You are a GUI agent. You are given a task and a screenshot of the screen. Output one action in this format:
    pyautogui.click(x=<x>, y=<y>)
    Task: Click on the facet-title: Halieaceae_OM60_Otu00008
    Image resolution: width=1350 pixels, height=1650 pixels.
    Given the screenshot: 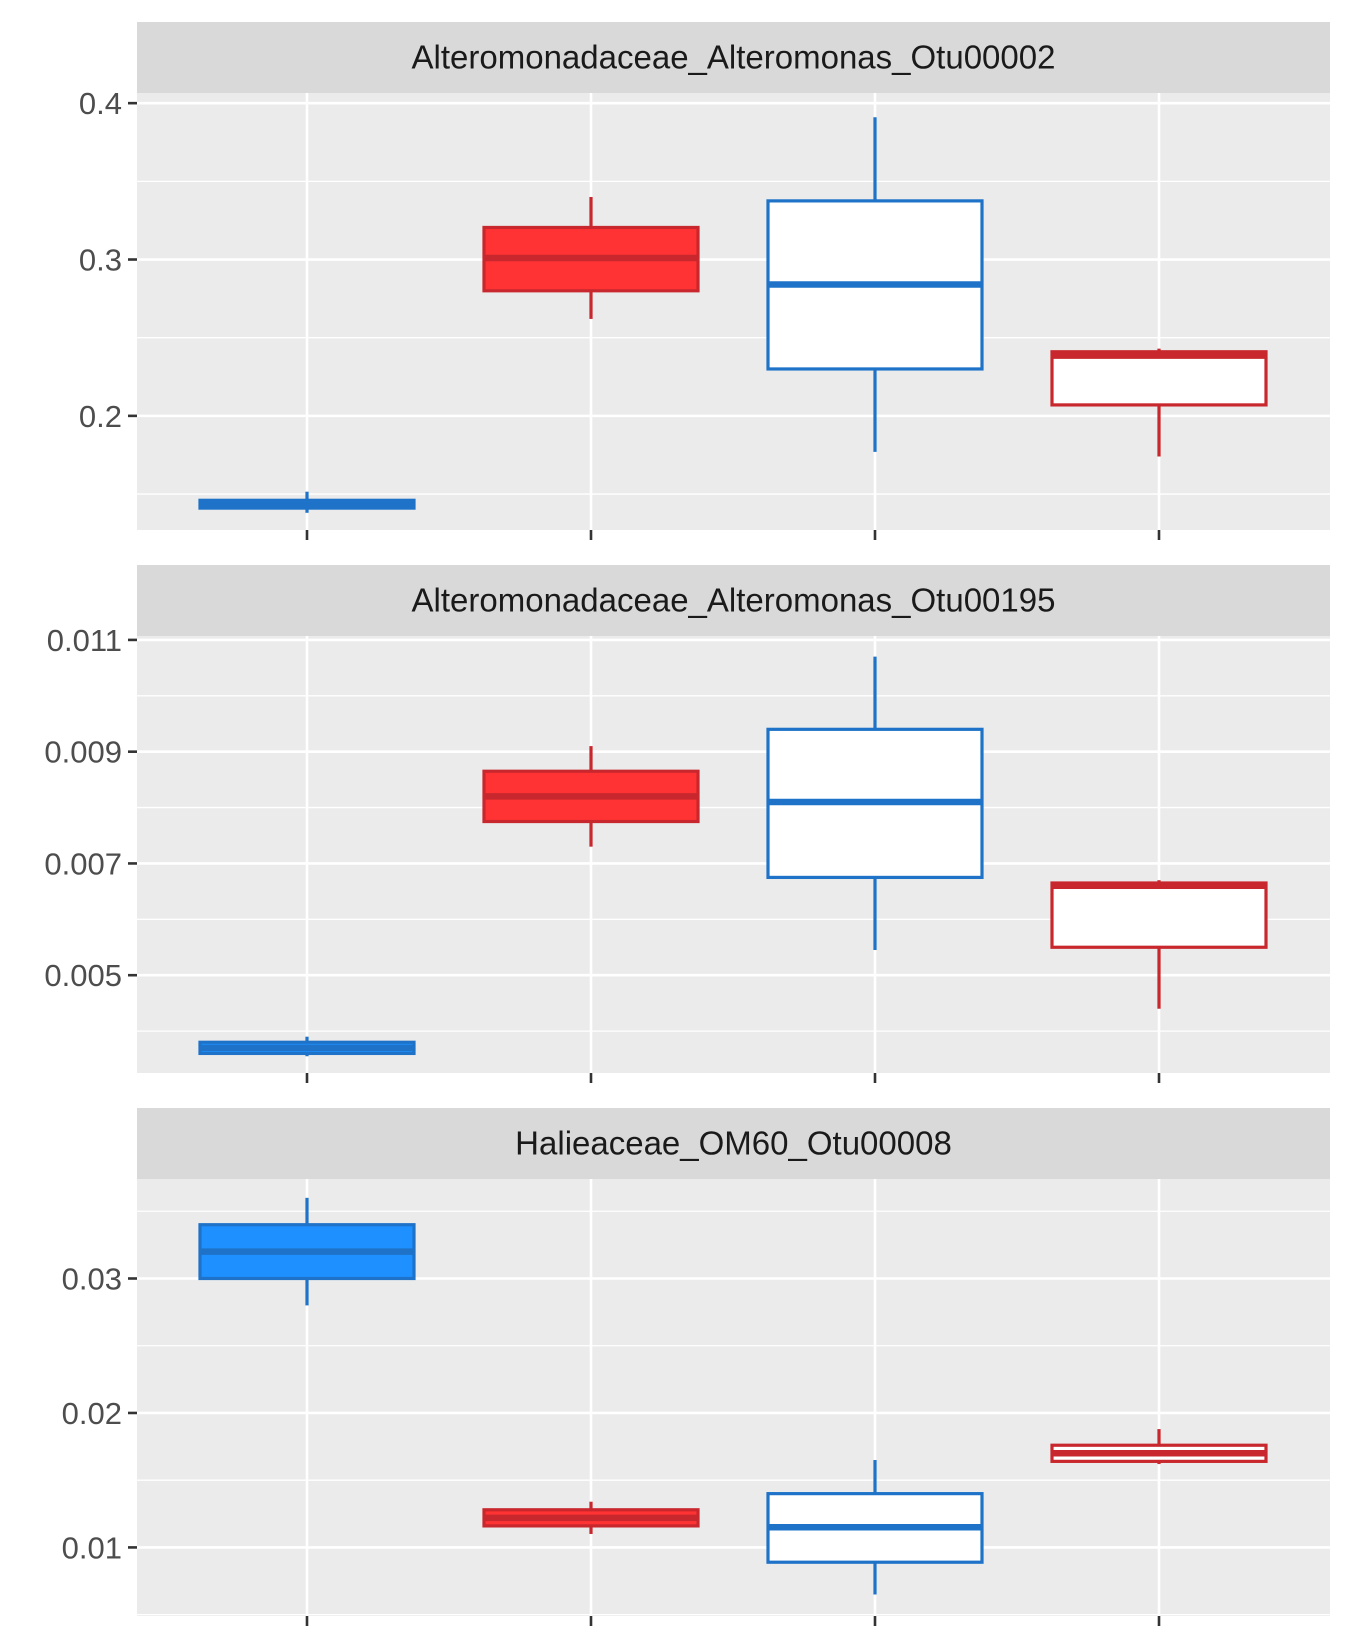 What is the action you would take?
    pyautogui.click(x=733, y=1143)
    